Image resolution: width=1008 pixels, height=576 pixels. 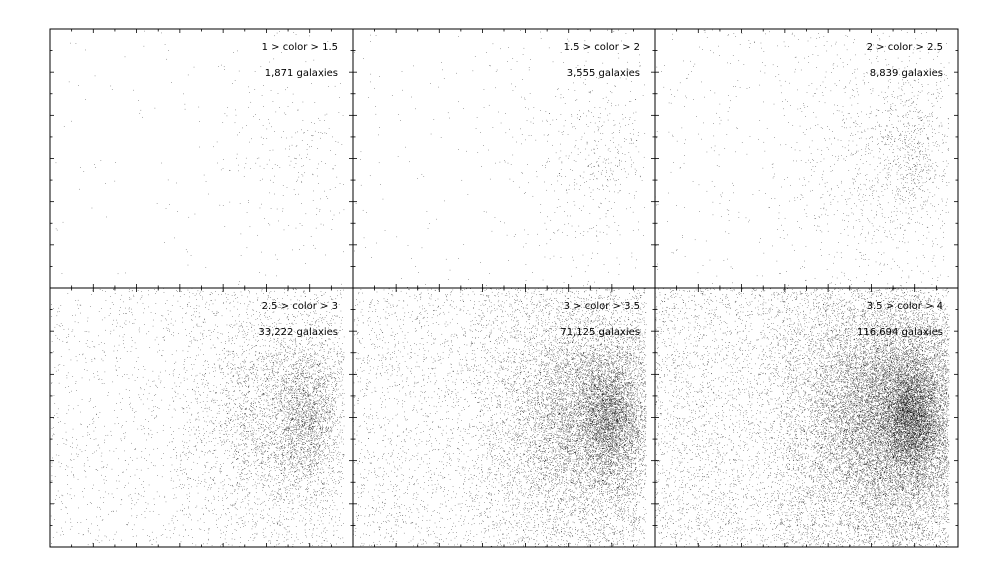 What do you see at coordinates (301, 73) in the screenshot?
I see `galaxy-count-label: 1,871 galaxies` at bounding box center [301, 73].